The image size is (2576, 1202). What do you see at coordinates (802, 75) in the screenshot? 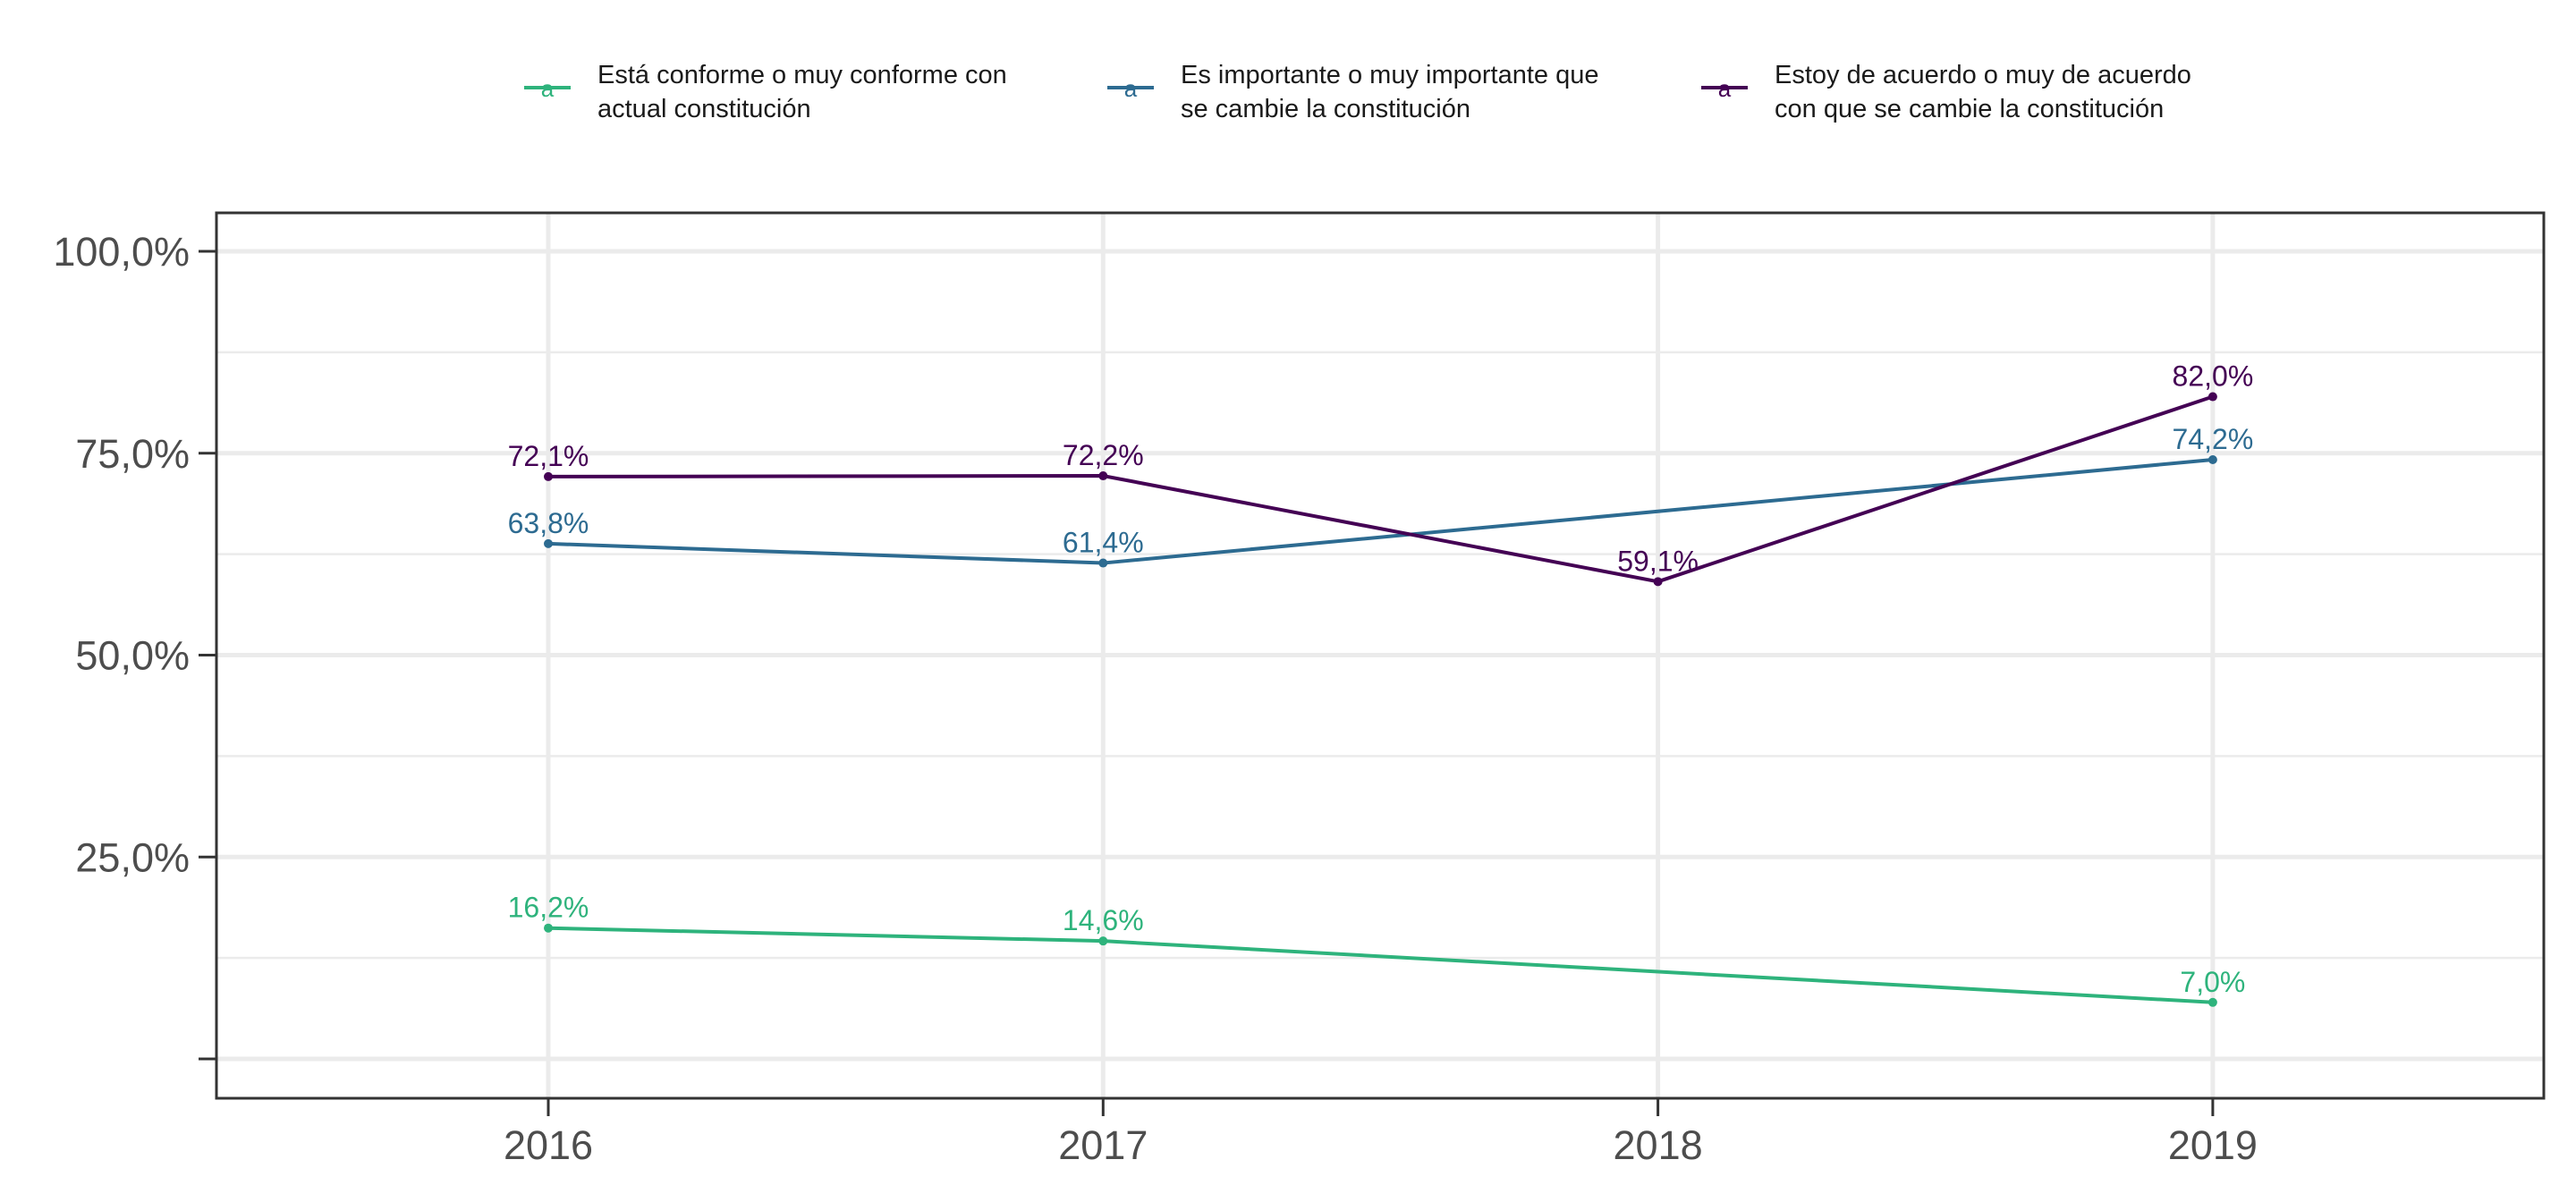
I see `legend-label: Está conforme o muy conforme con` at bounding box center [802, 75].